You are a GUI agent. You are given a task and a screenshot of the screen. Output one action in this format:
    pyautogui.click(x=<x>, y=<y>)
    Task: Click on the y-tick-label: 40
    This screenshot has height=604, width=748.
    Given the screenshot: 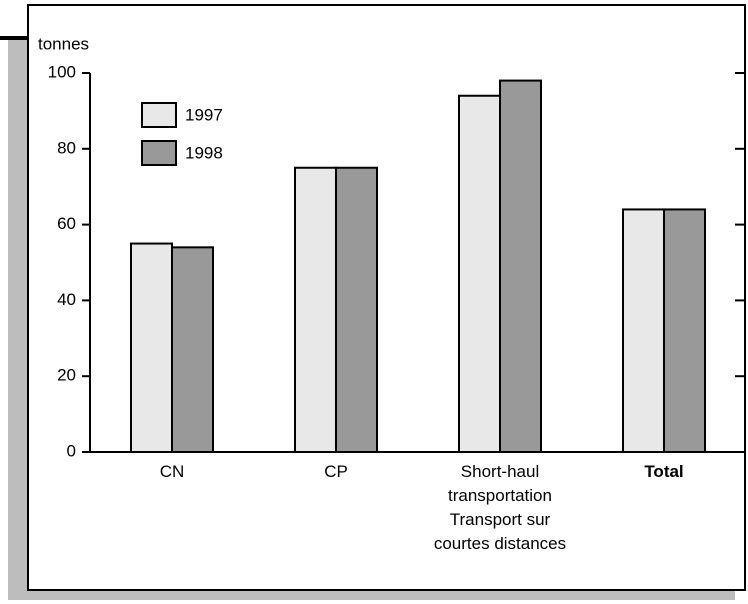 What is the action you would take?
    pyautogui.click(x=66, y=299)
    